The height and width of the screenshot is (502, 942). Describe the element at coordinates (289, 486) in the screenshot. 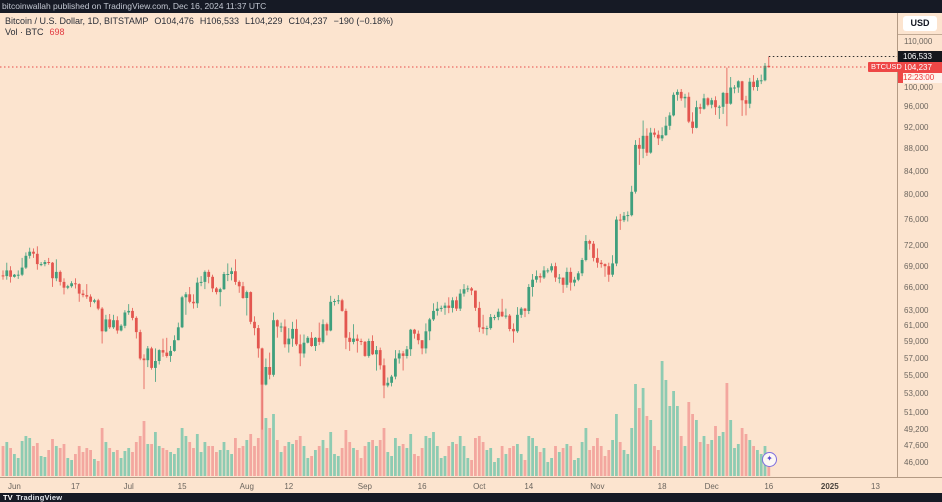

I see `time-tick-label: 12` at that location.